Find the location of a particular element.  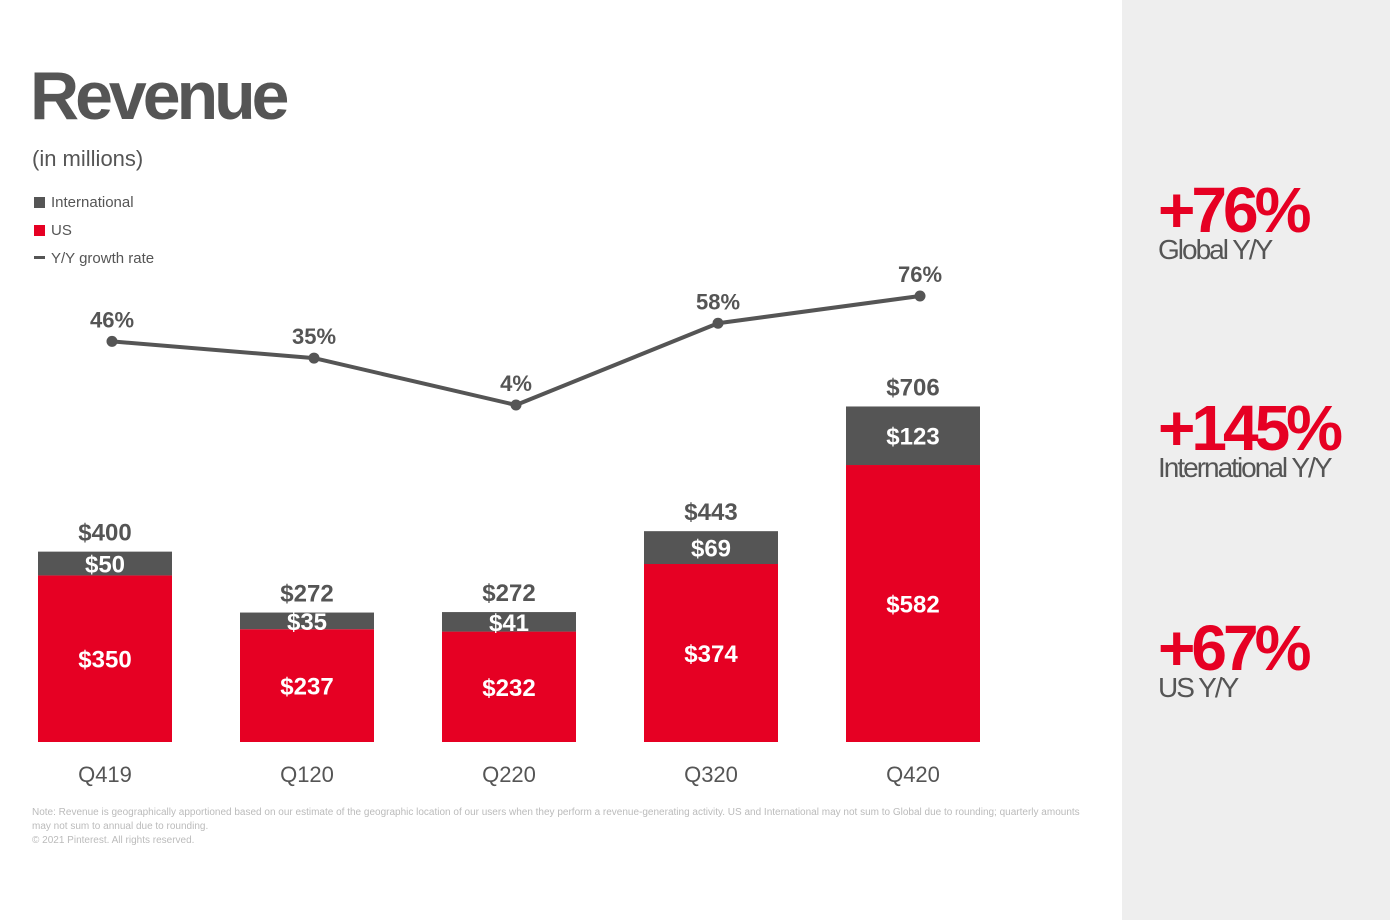

legend-item-us: US is located at coordinates (94, 236).